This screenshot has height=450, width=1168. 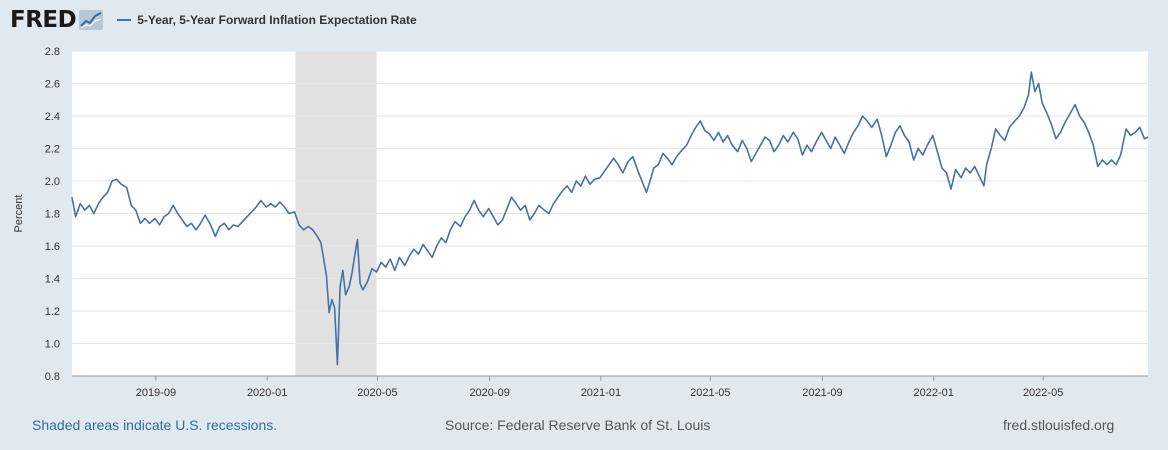 I want to click on y-tick-label: 2.6, so click(x=52, y=85).